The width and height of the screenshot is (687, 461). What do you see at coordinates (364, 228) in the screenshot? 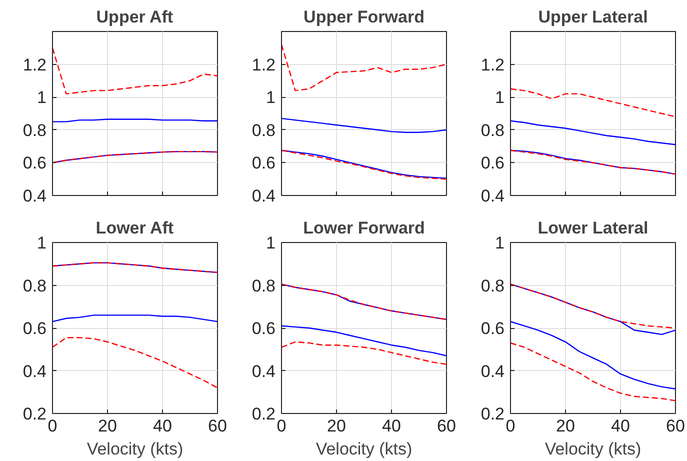
I see `chart-title: Lower Forward` at bounding box center [364, 228].